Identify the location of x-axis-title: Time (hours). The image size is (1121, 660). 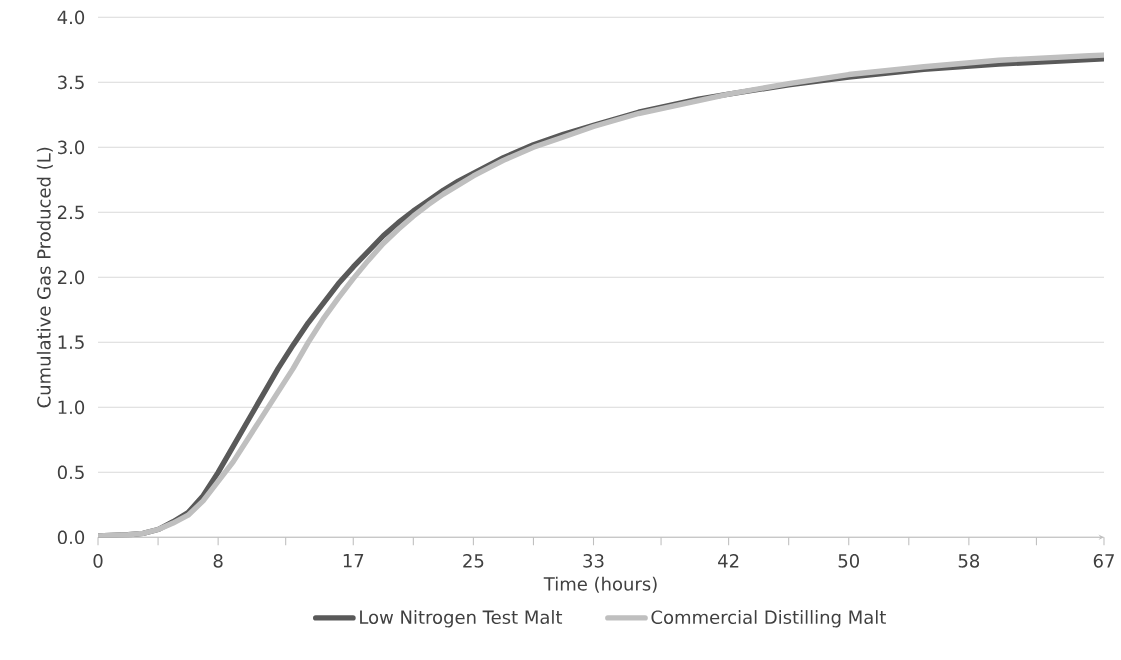
(600, 584).